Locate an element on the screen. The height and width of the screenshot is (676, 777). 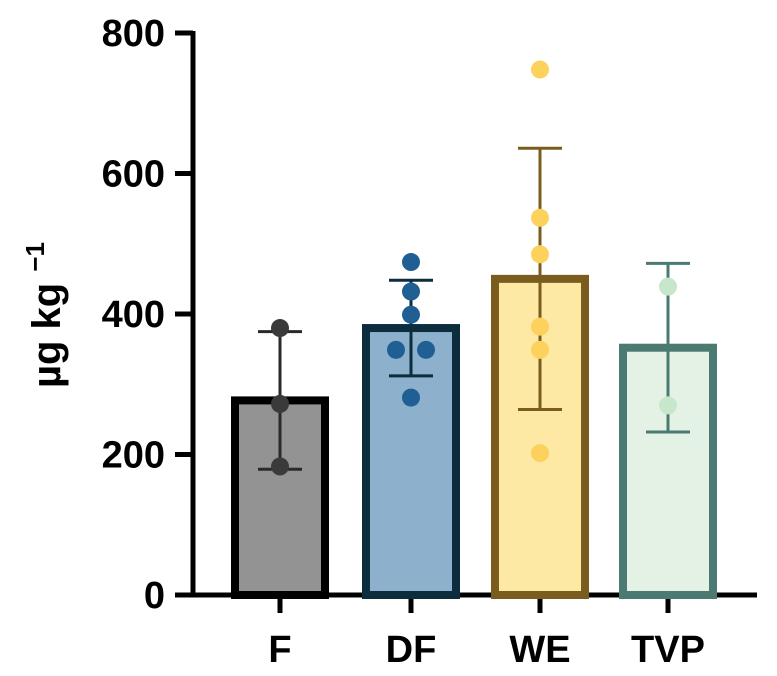
y-axis-title: µg kg −1 is located at coordinates (44, 315).